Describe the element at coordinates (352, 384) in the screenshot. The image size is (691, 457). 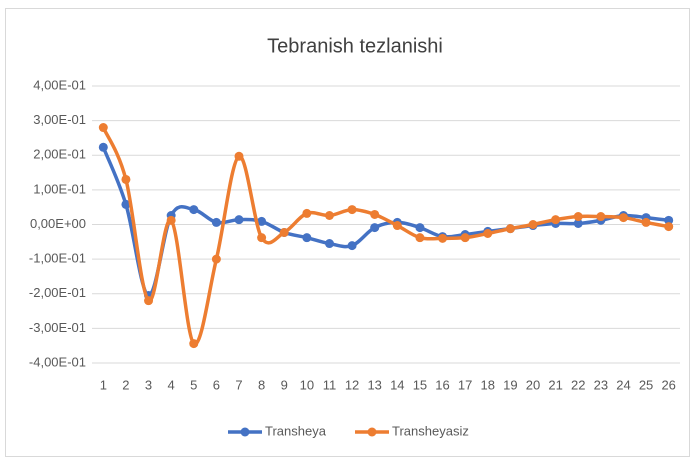
I see `x-tick-label: 12` at that location.